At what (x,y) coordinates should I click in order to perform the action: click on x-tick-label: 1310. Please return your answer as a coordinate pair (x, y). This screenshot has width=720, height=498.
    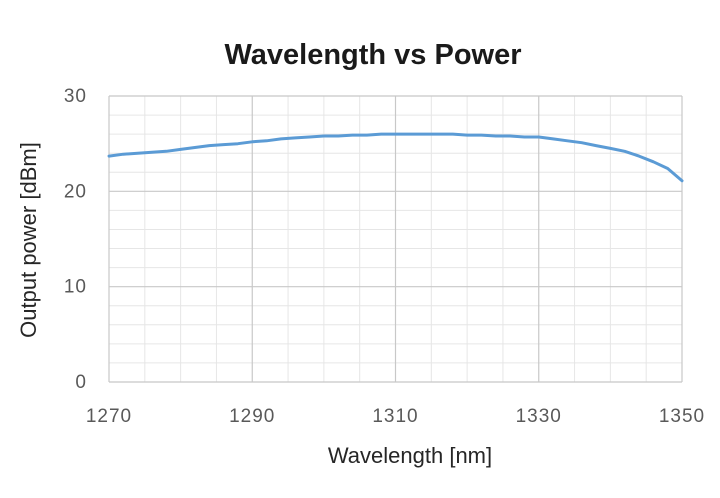
    Looking at the image, I should click on (395, 416).